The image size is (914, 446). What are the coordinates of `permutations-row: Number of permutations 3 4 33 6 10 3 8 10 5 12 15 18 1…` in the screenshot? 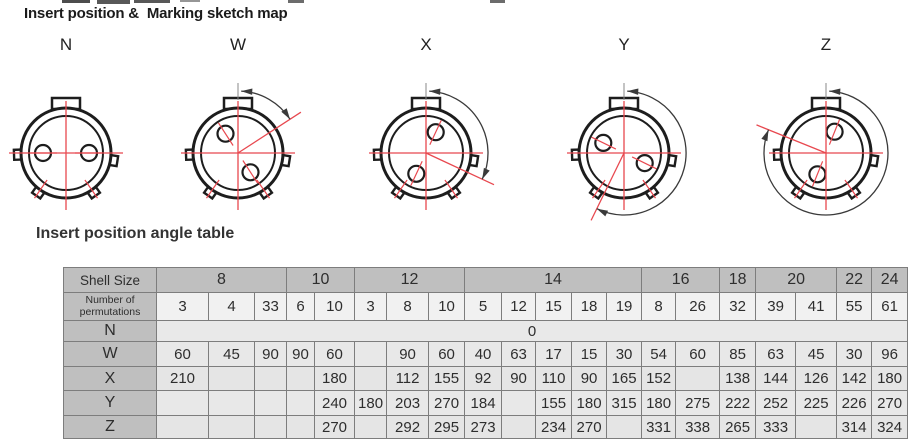 It's located at (486, 306).